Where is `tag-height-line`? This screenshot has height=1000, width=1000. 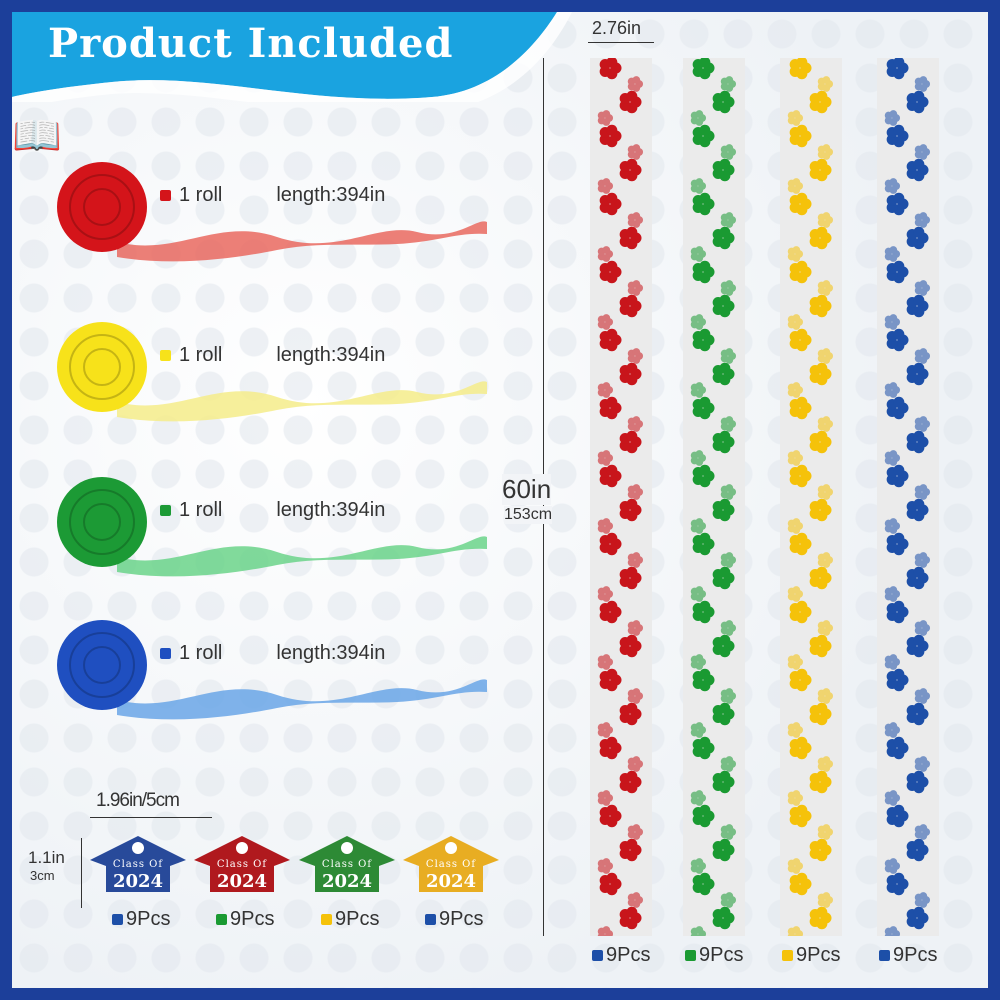 tag-height-line is located at coordinates (81, 873).